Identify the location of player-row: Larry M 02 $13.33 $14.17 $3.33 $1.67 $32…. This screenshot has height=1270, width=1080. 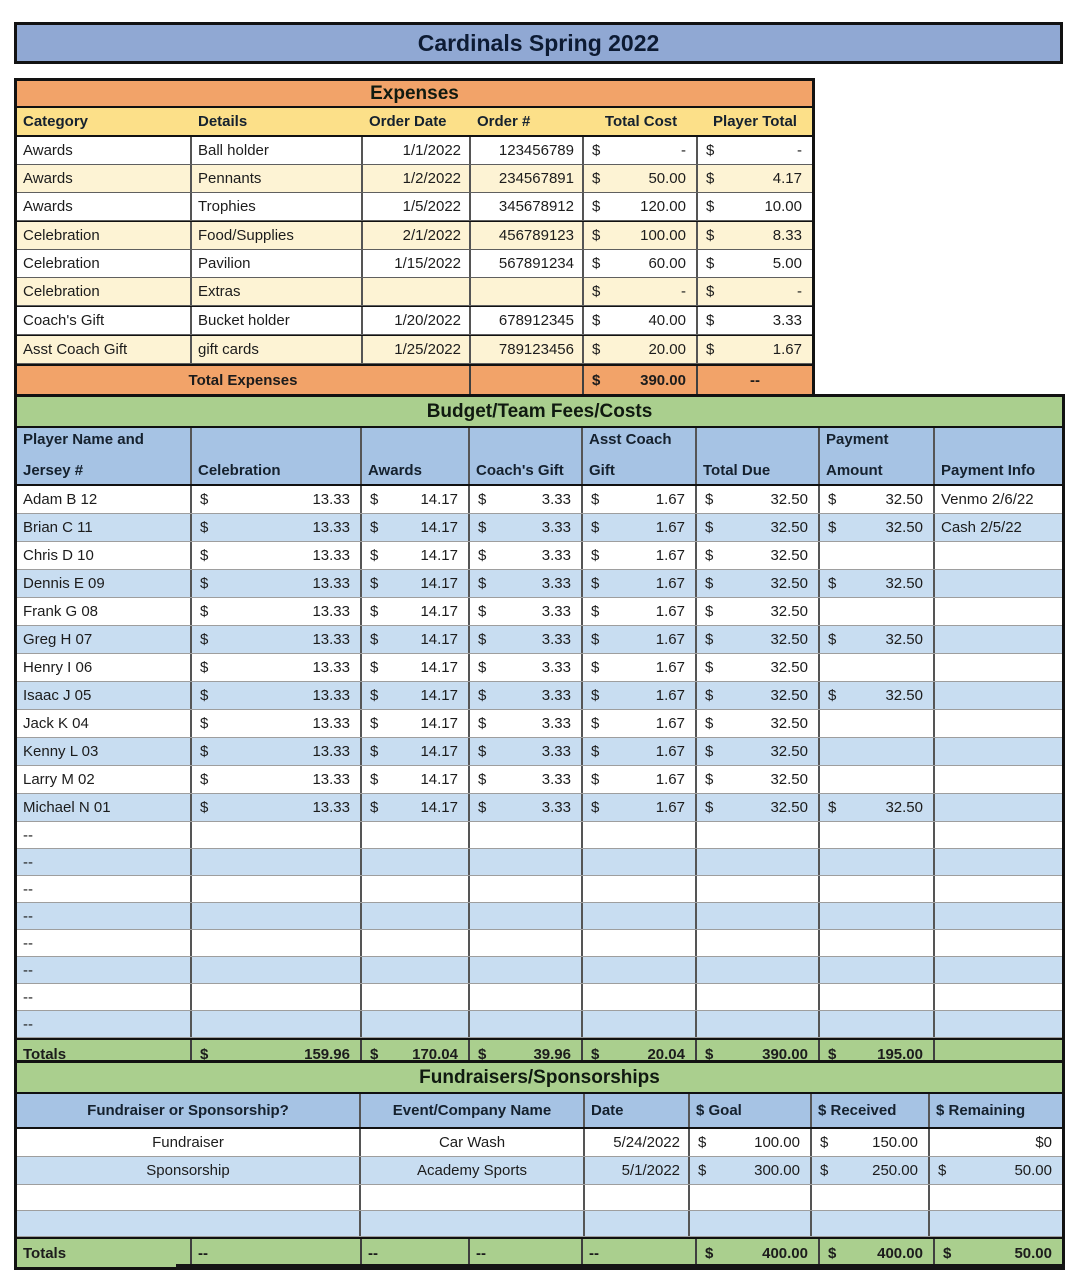
(539, 780).